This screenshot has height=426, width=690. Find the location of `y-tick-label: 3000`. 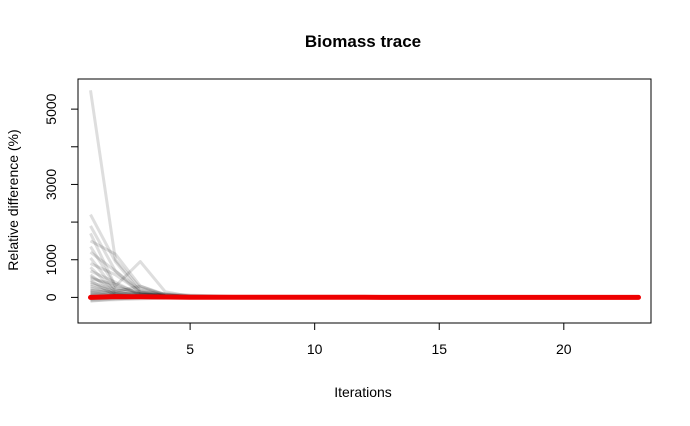

y-tick-label: 3000 is located at coordinates (51, 184).